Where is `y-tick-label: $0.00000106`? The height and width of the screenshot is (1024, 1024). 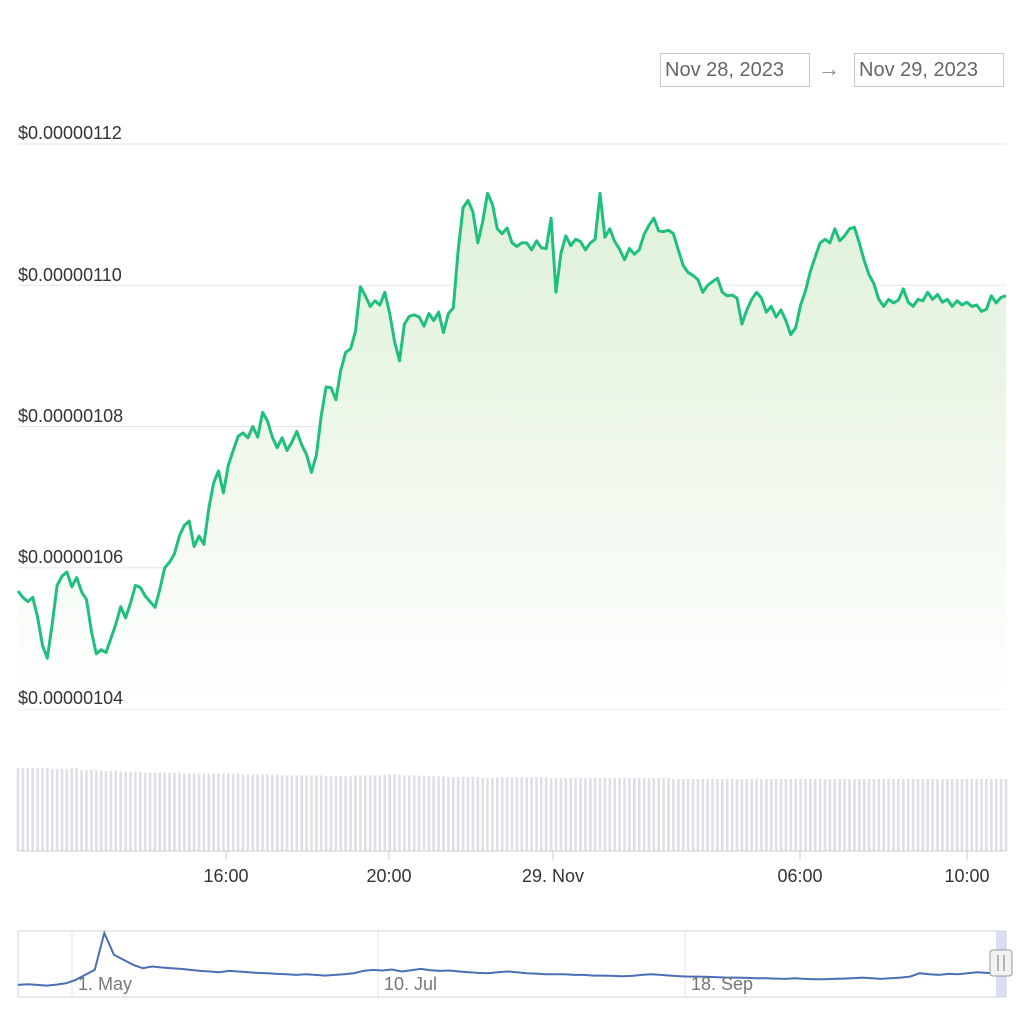
y-tick-label: $0.00000106 is located at coordinates (71, 557).